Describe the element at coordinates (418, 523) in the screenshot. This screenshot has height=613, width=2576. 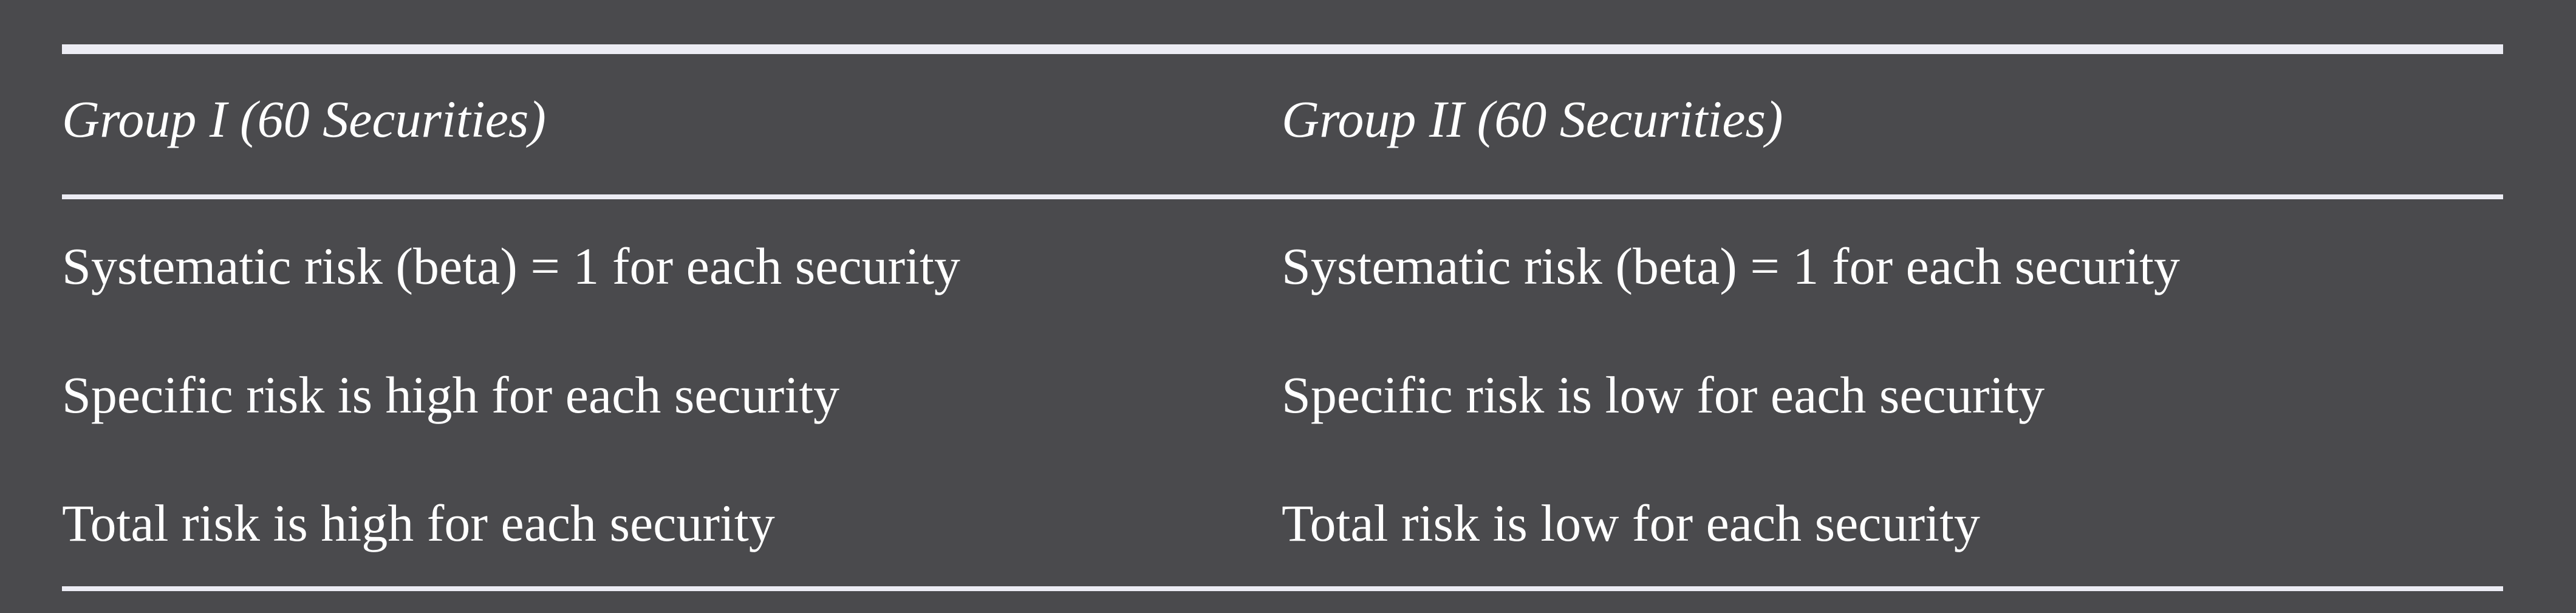
I see `table-cell-total-risk-group-1: Total risk is high for each security` at that location.